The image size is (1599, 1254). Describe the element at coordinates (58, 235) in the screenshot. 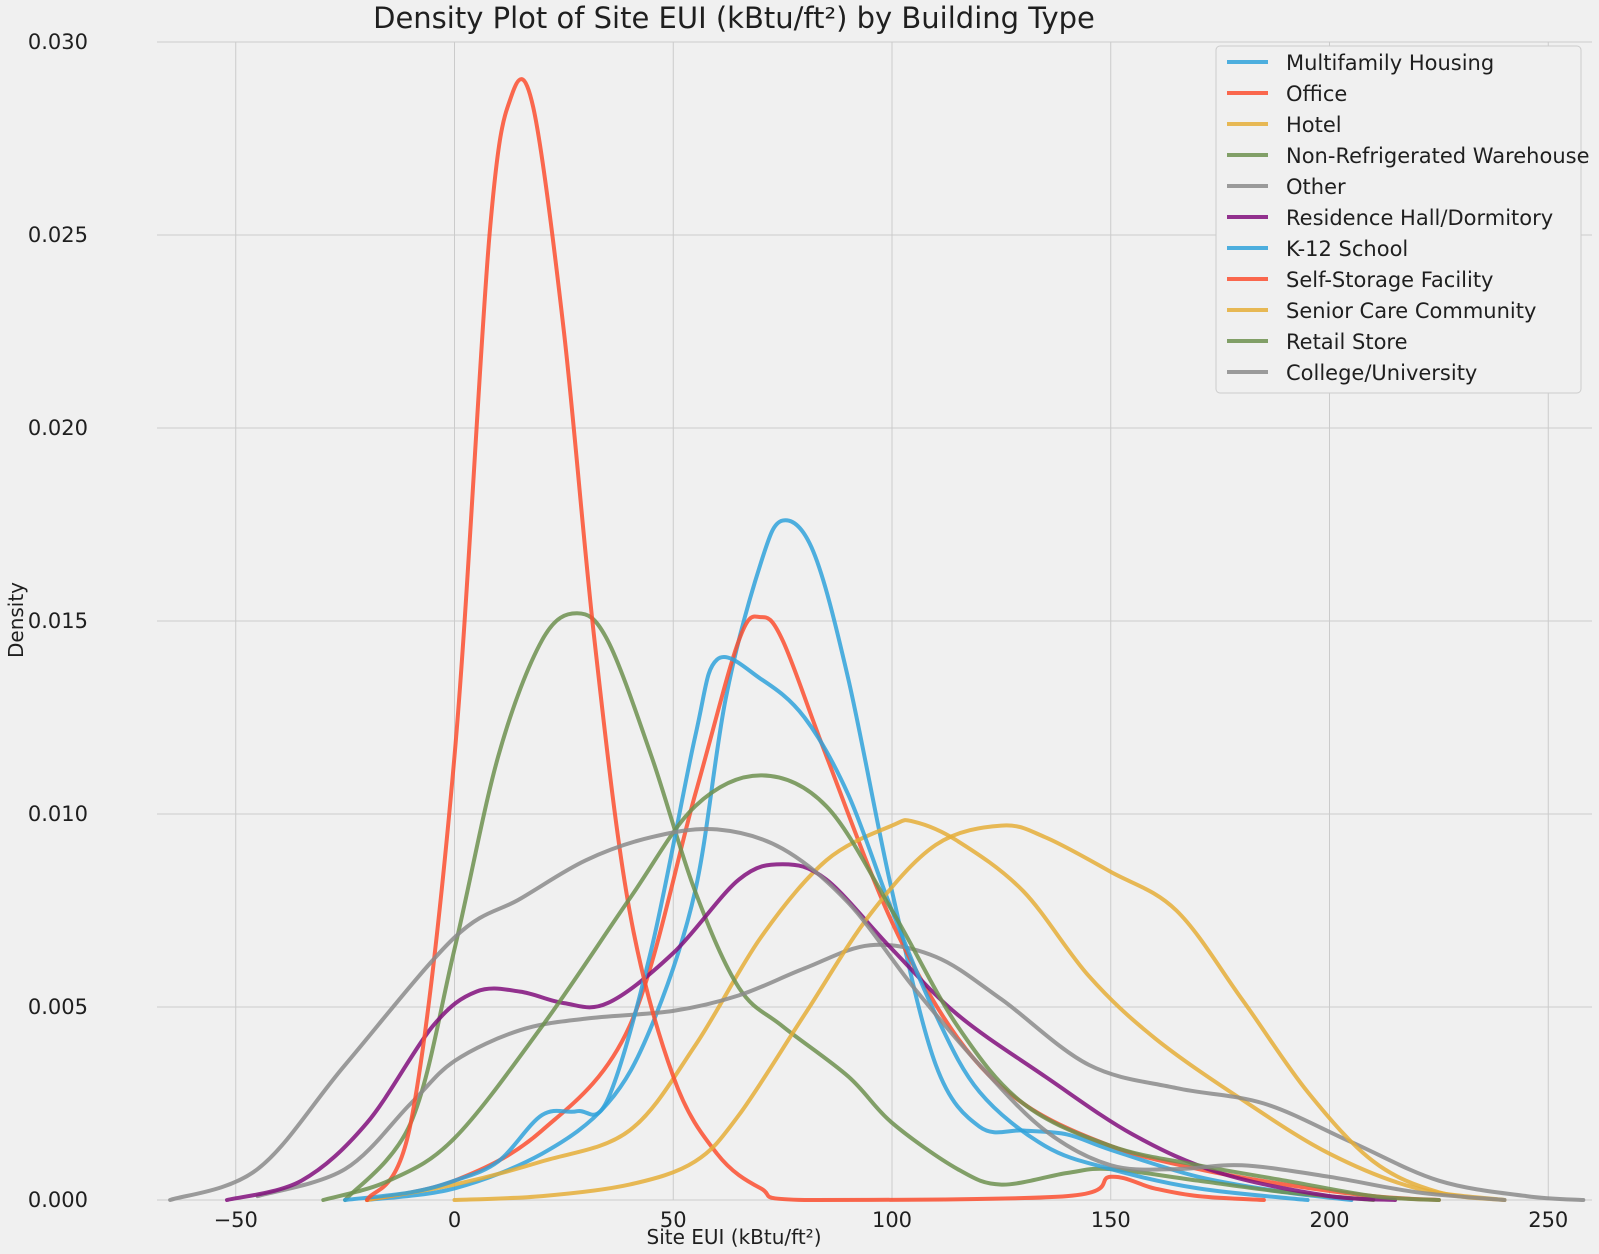

I see `y-tick-label: 0.025` at that location.